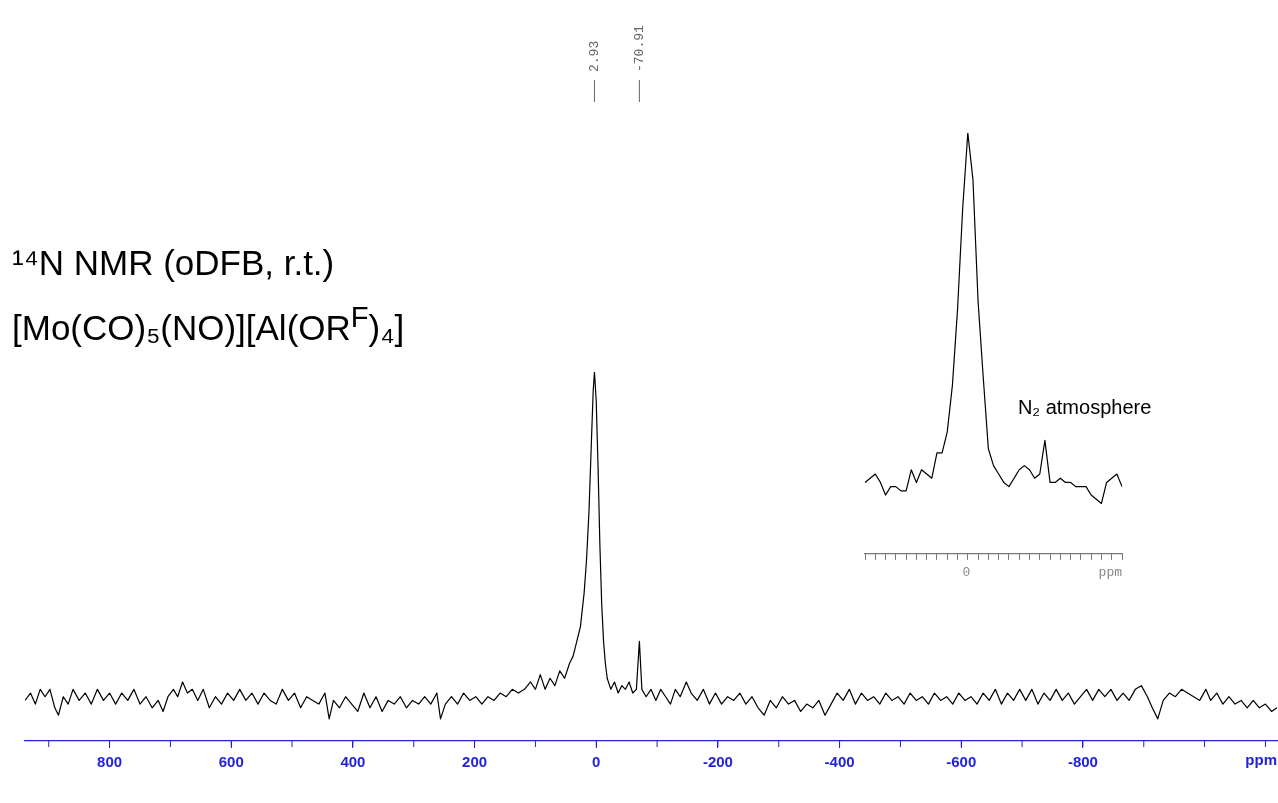 This screenshot has height=803, width=1278. Describe the element at coordinates (966, 572) in the screenshot. I see `annotation: 0` at that location.